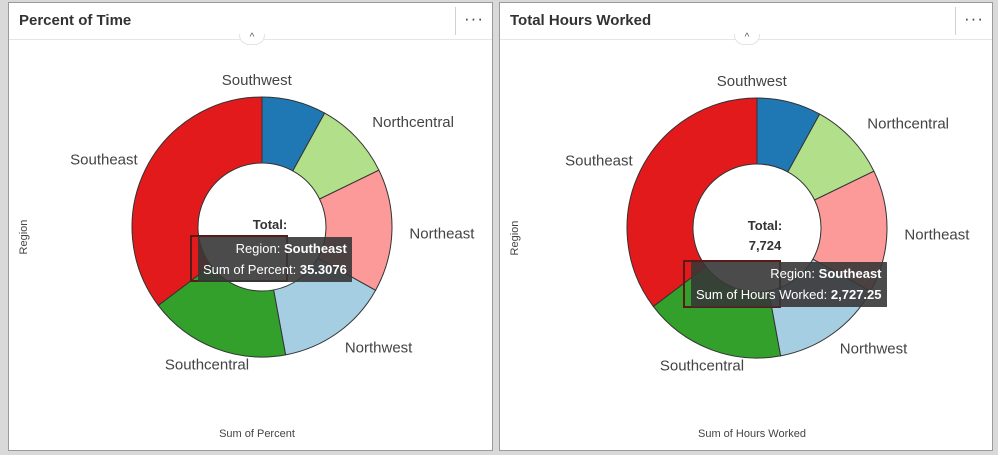  I want to click on tooltip-measure-label: Sum of Percent:, so click(250, 269).